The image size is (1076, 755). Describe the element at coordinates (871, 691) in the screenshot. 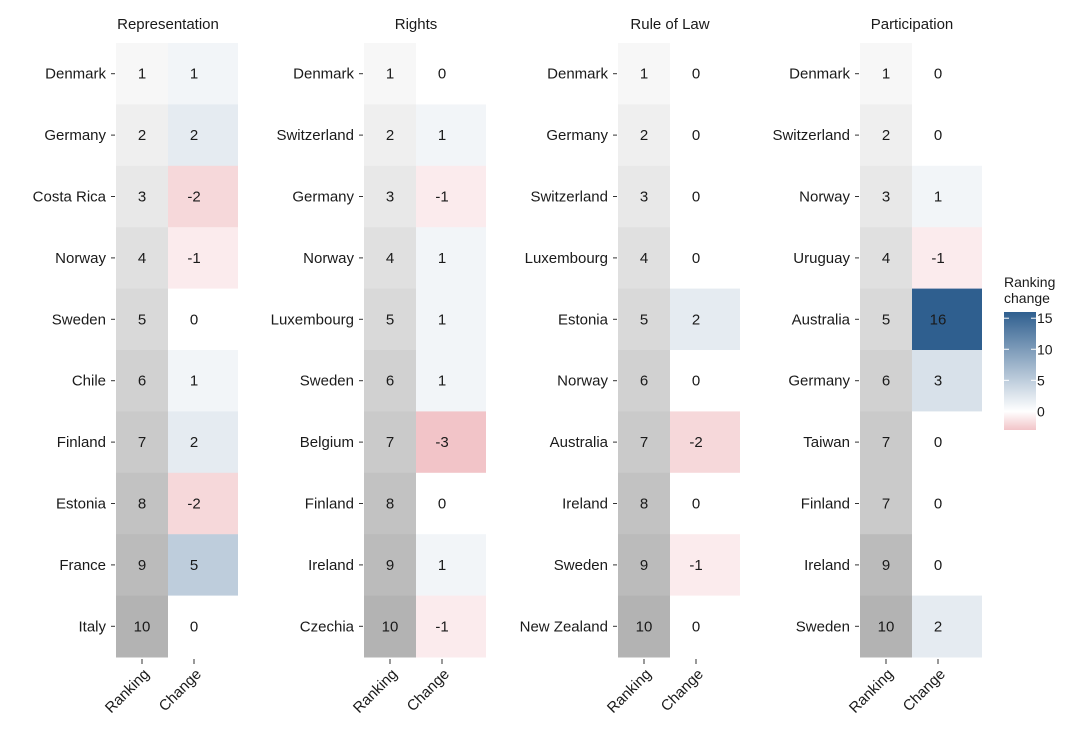

I see `x-tick-label: Ranking` at that location.